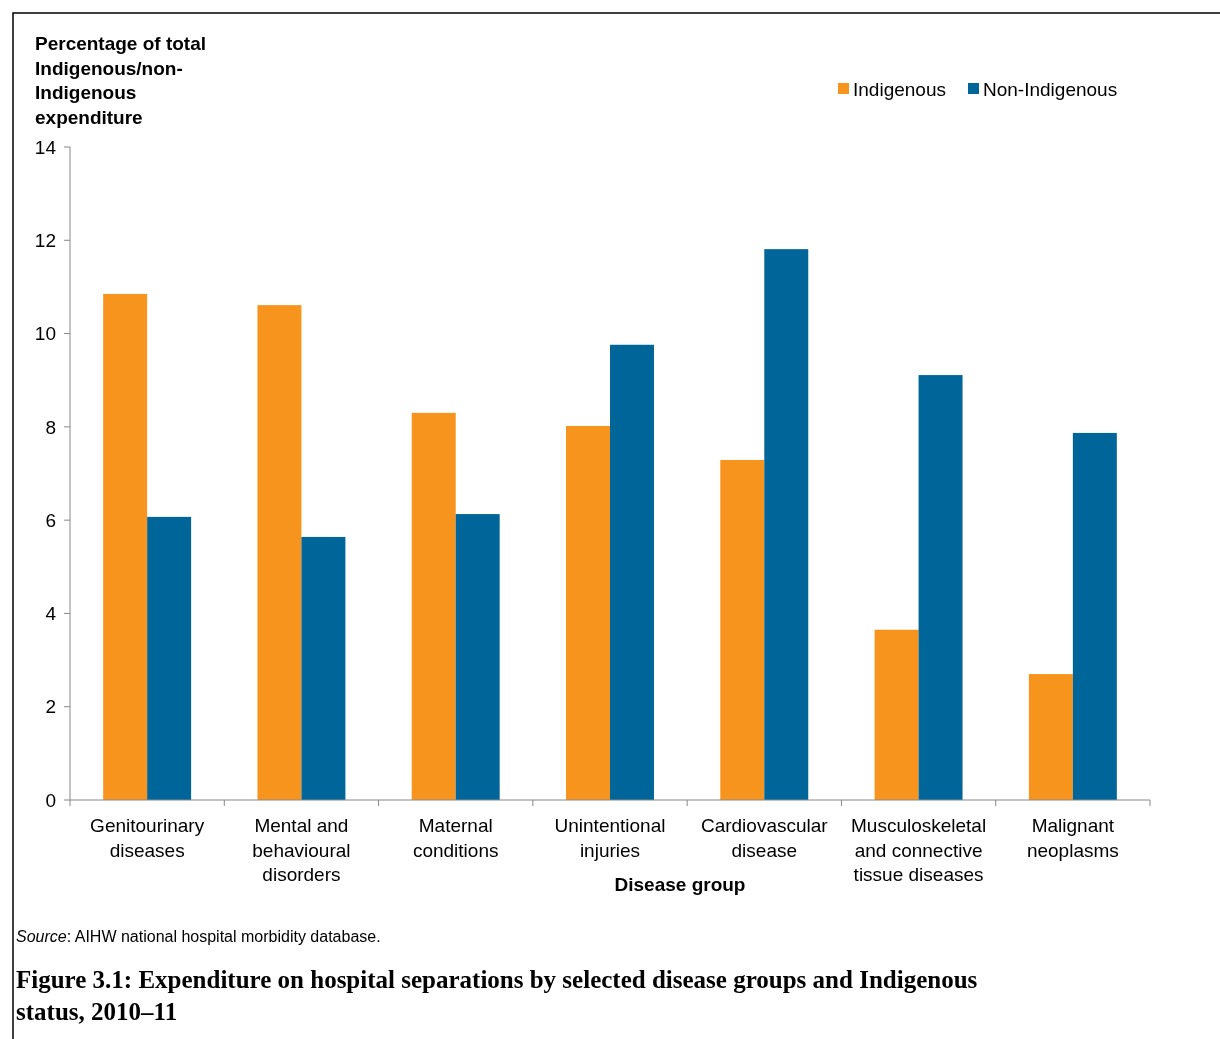 Image resolution: width=1220 pixels, height=1039 pixels. Describe the element at coordinates (680, 884) in the screenshot. I see `x-axis-title: Disease group` at that location.